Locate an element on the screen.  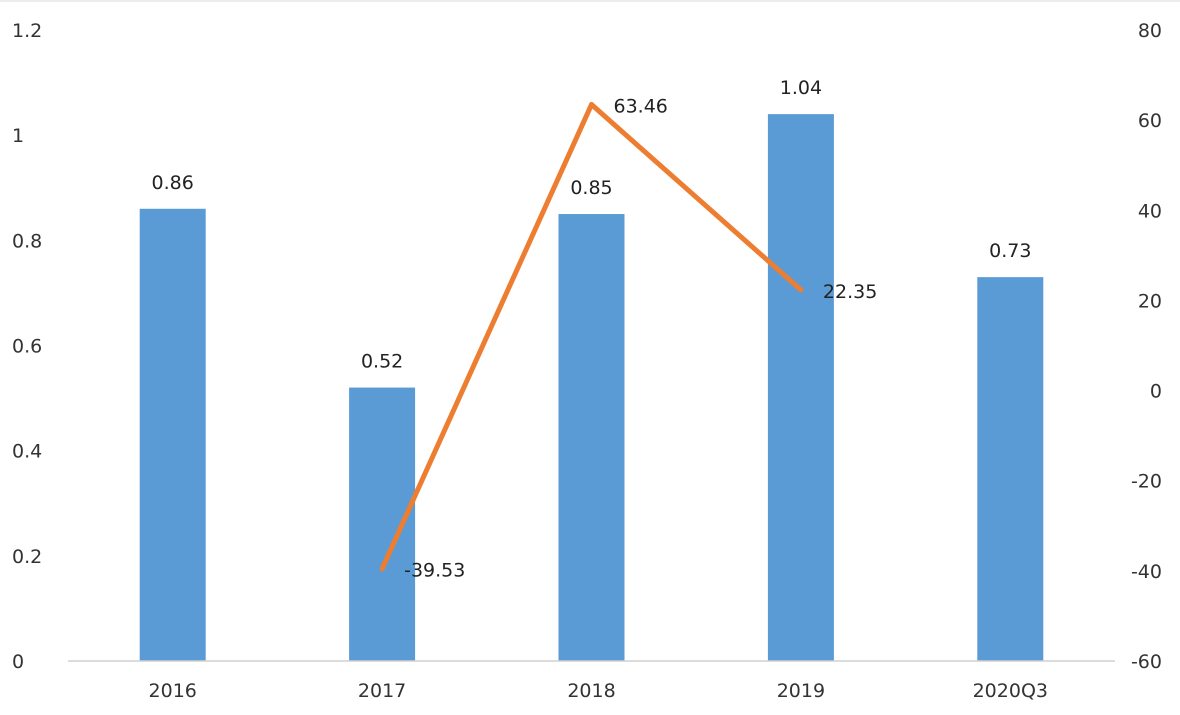
line-point-2017 is located at coordinates (382, 569).